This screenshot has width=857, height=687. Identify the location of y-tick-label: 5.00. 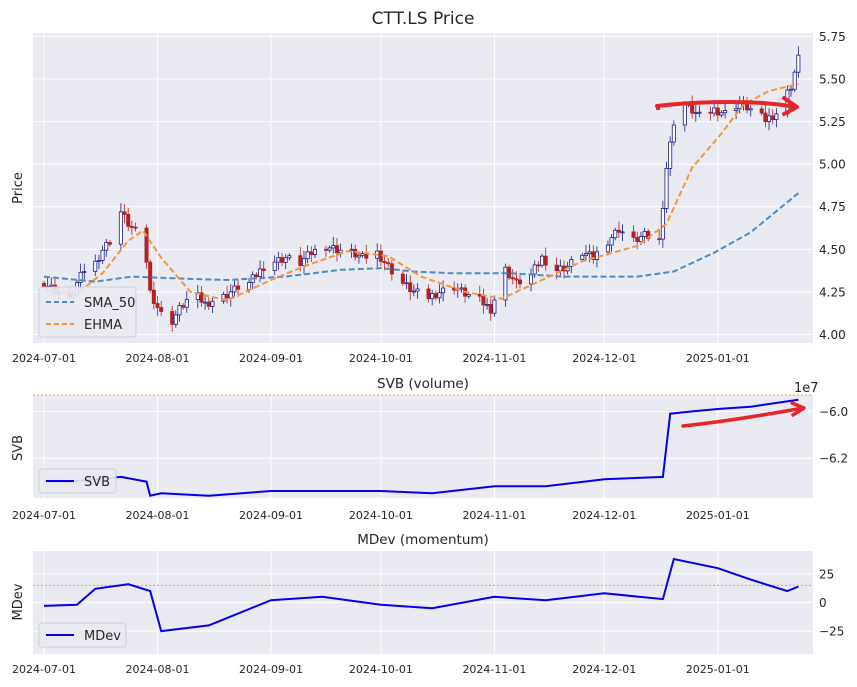
(832, 165).